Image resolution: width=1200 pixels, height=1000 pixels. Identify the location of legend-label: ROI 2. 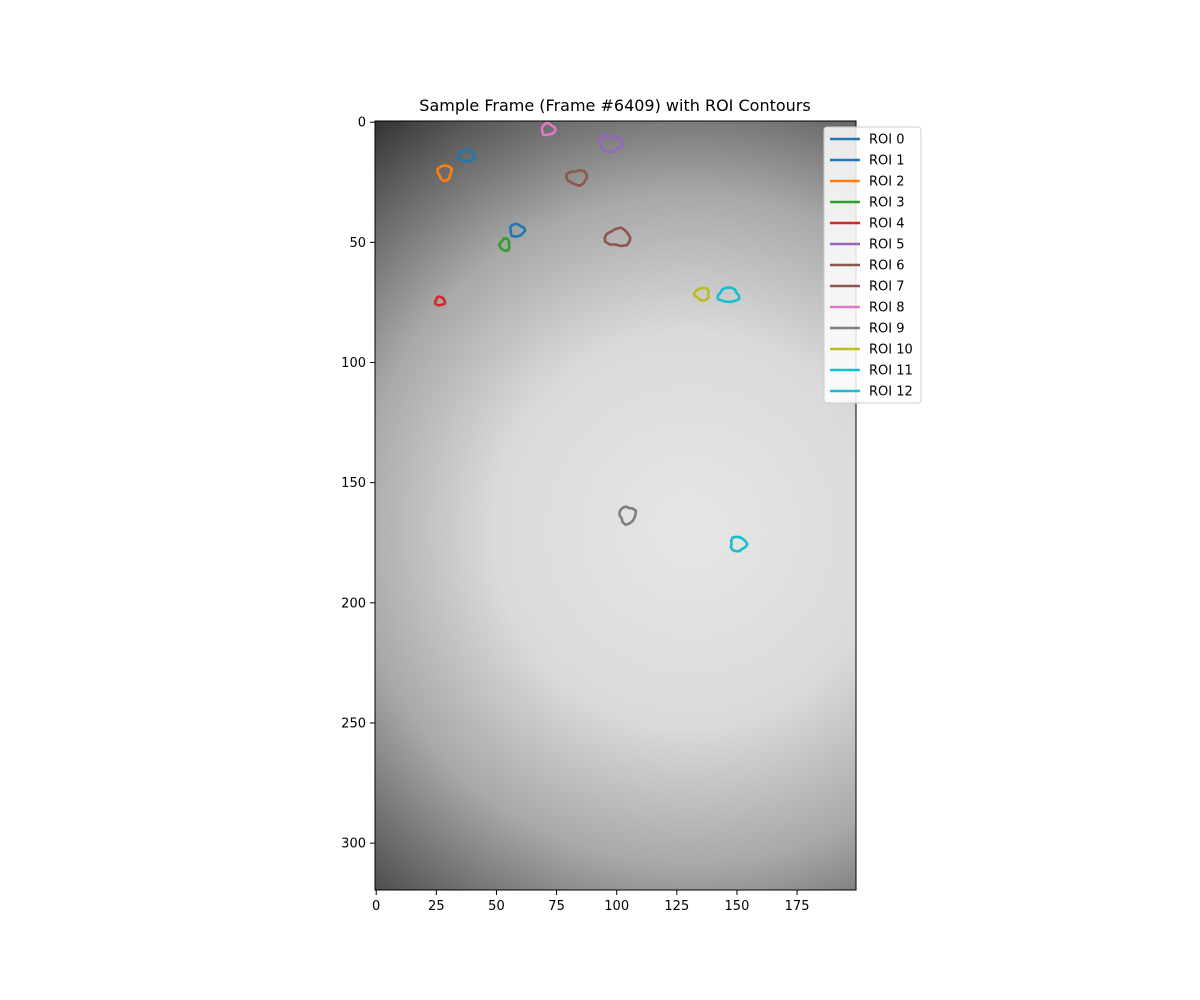
(887, 182).